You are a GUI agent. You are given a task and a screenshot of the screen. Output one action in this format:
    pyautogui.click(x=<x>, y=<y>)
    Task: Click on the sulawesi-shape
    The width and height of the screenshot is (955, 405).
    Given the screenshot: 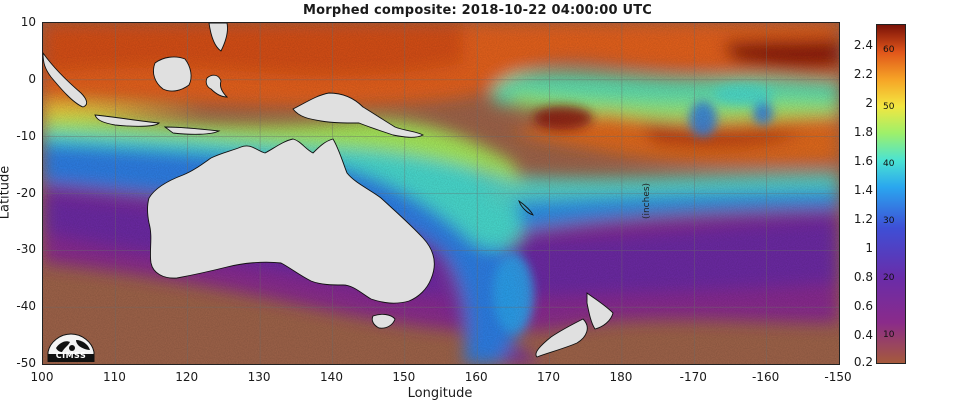 What is the action you would take?
    pyautogui.click(x=217, y=86)
    